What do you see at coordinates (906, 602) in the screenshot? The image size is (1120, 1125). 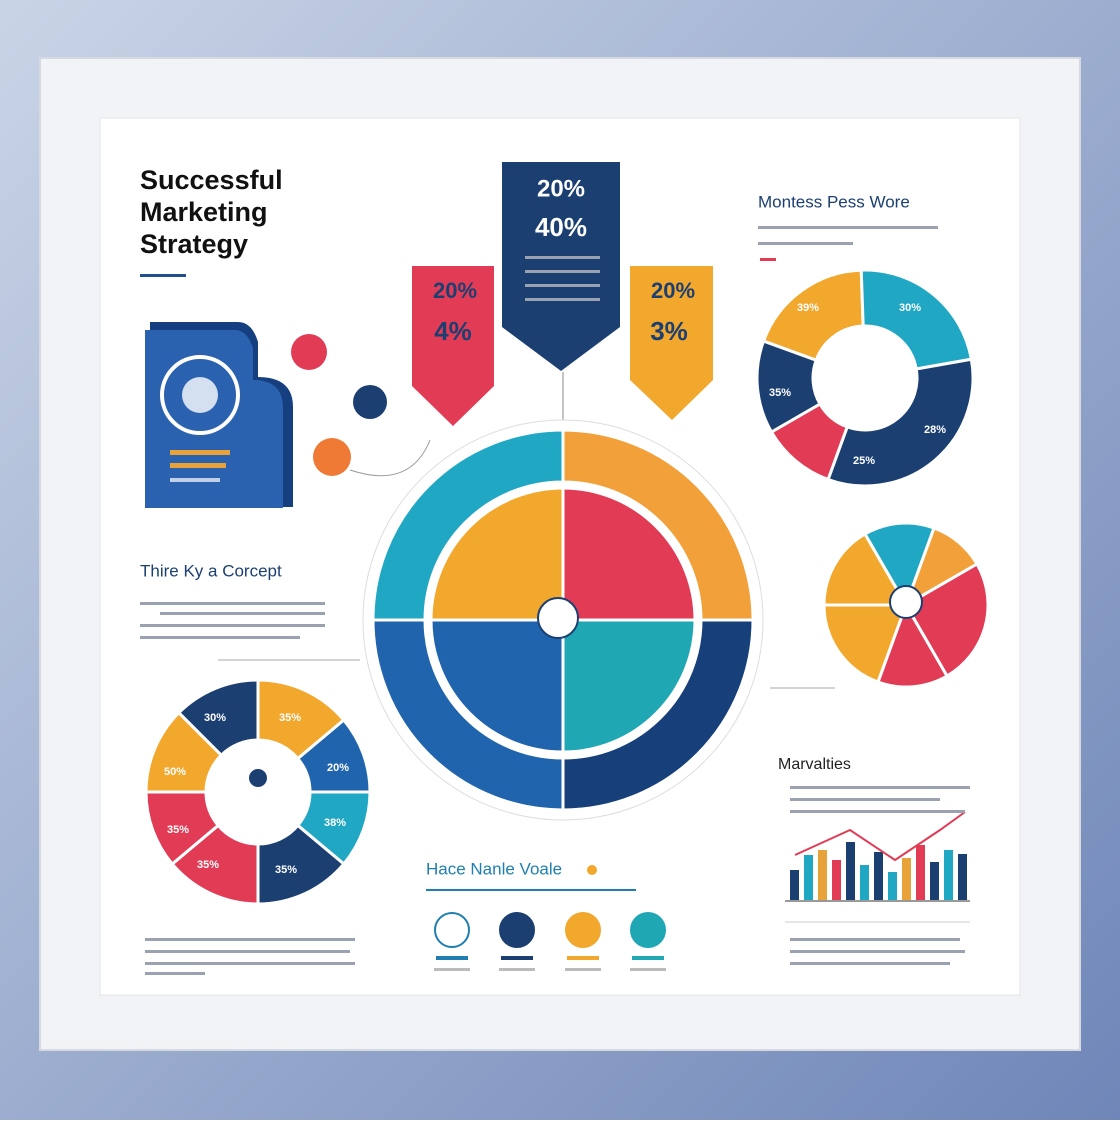 I see `pie-hub` at bounding box center [906, 602].